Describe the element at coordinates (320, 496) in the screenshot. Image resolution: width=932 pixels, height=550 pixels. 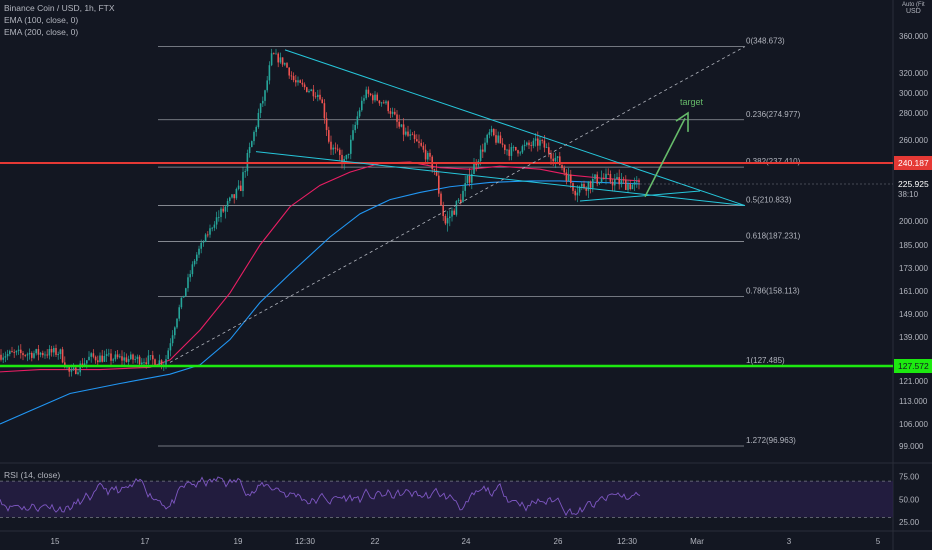
I see `rsi-line` at that location.